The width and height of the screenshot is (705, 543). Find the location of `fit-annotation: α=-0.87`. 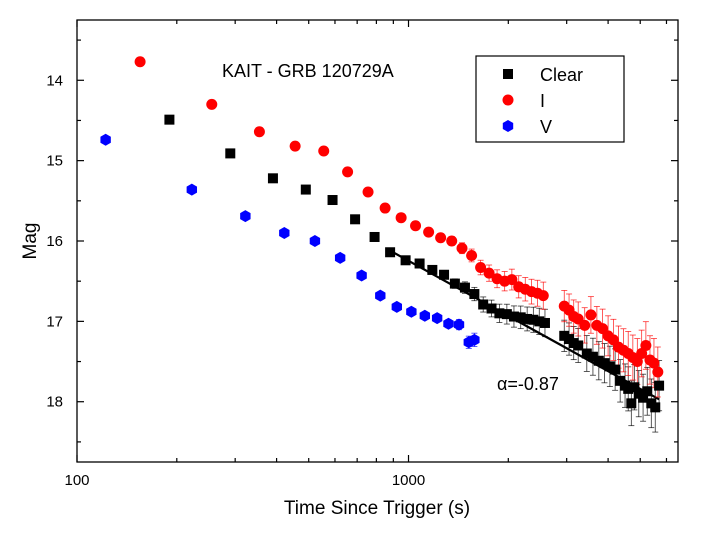

fit-annotation: α=-0.87 is located at coordinates (528, 384).